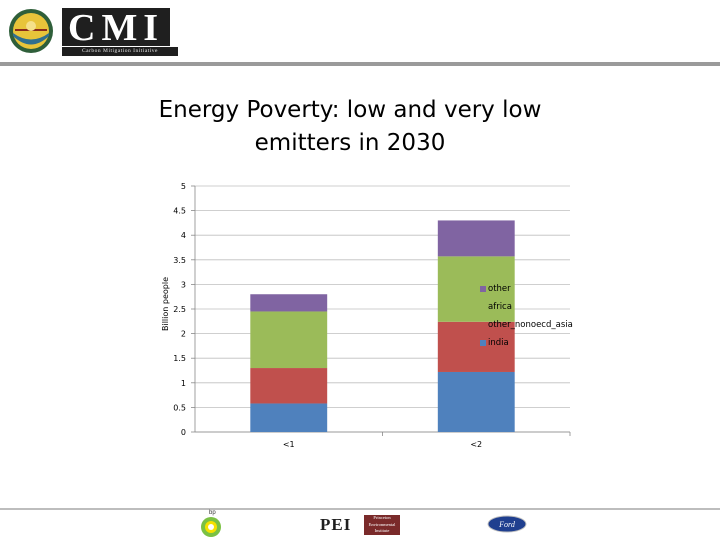 This screenshot has height=543, width=720. What do you see at coordinates (120, 51) in the screenshot?
I see `logo-subtitle: Carbon Mitigation Initiative` at bounding box center [120, 51].